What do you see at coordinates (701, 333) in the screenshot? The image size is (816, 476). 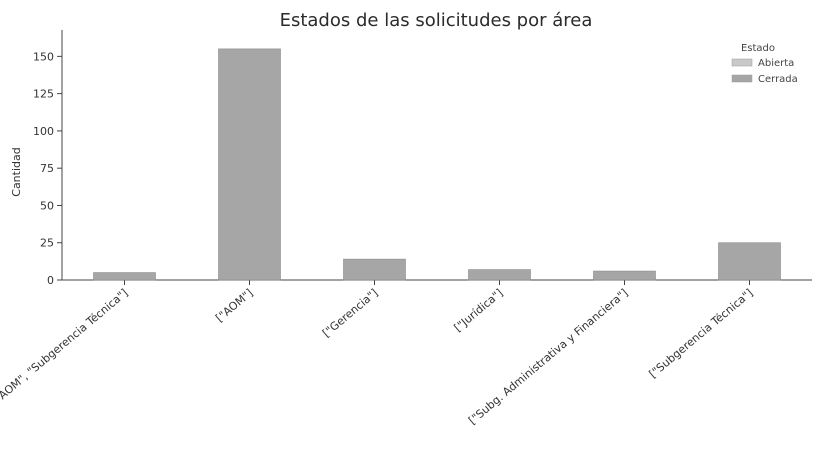 I see `x-tick-label: ["Subgerencia Técnica"]` at bounding box center [701, 333].